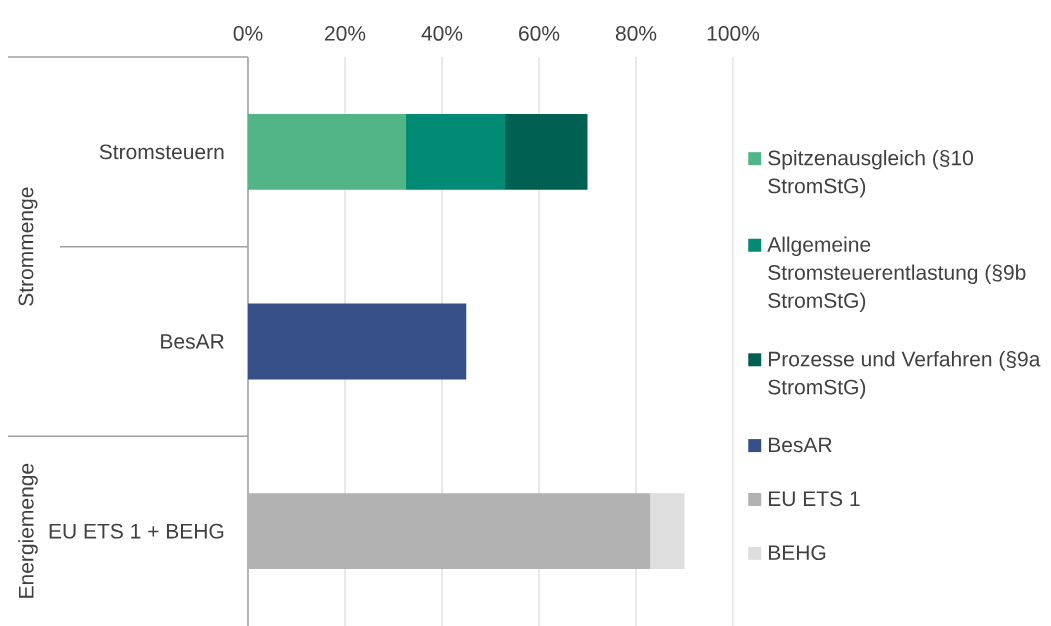  What do you see at coordinates (636, 33) in the screenshot?
I see `x-tick-label: 80%` at bounding box center [636, 33].